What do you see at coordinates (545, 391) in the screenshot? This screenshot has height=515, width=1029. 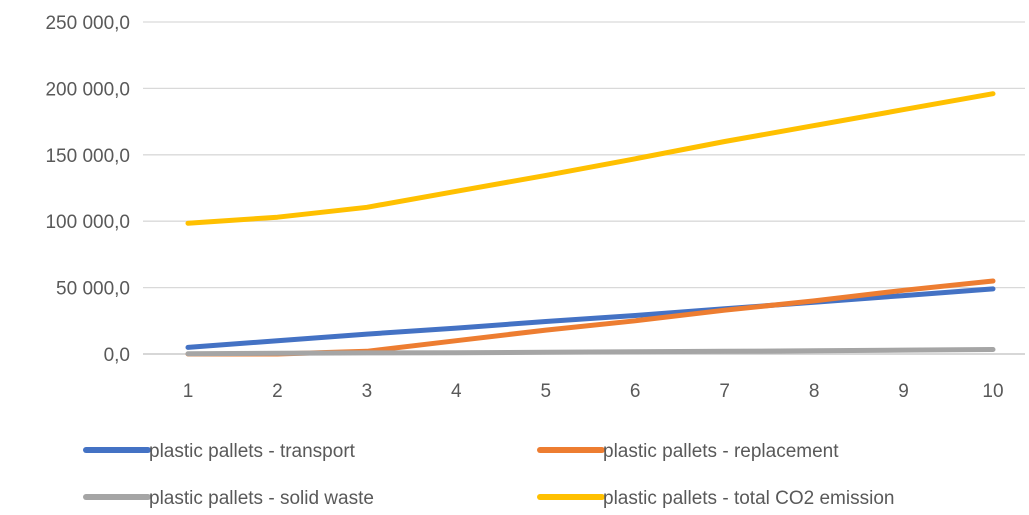 I see `x-tick-label: 5` at bounding box center [545, 391].